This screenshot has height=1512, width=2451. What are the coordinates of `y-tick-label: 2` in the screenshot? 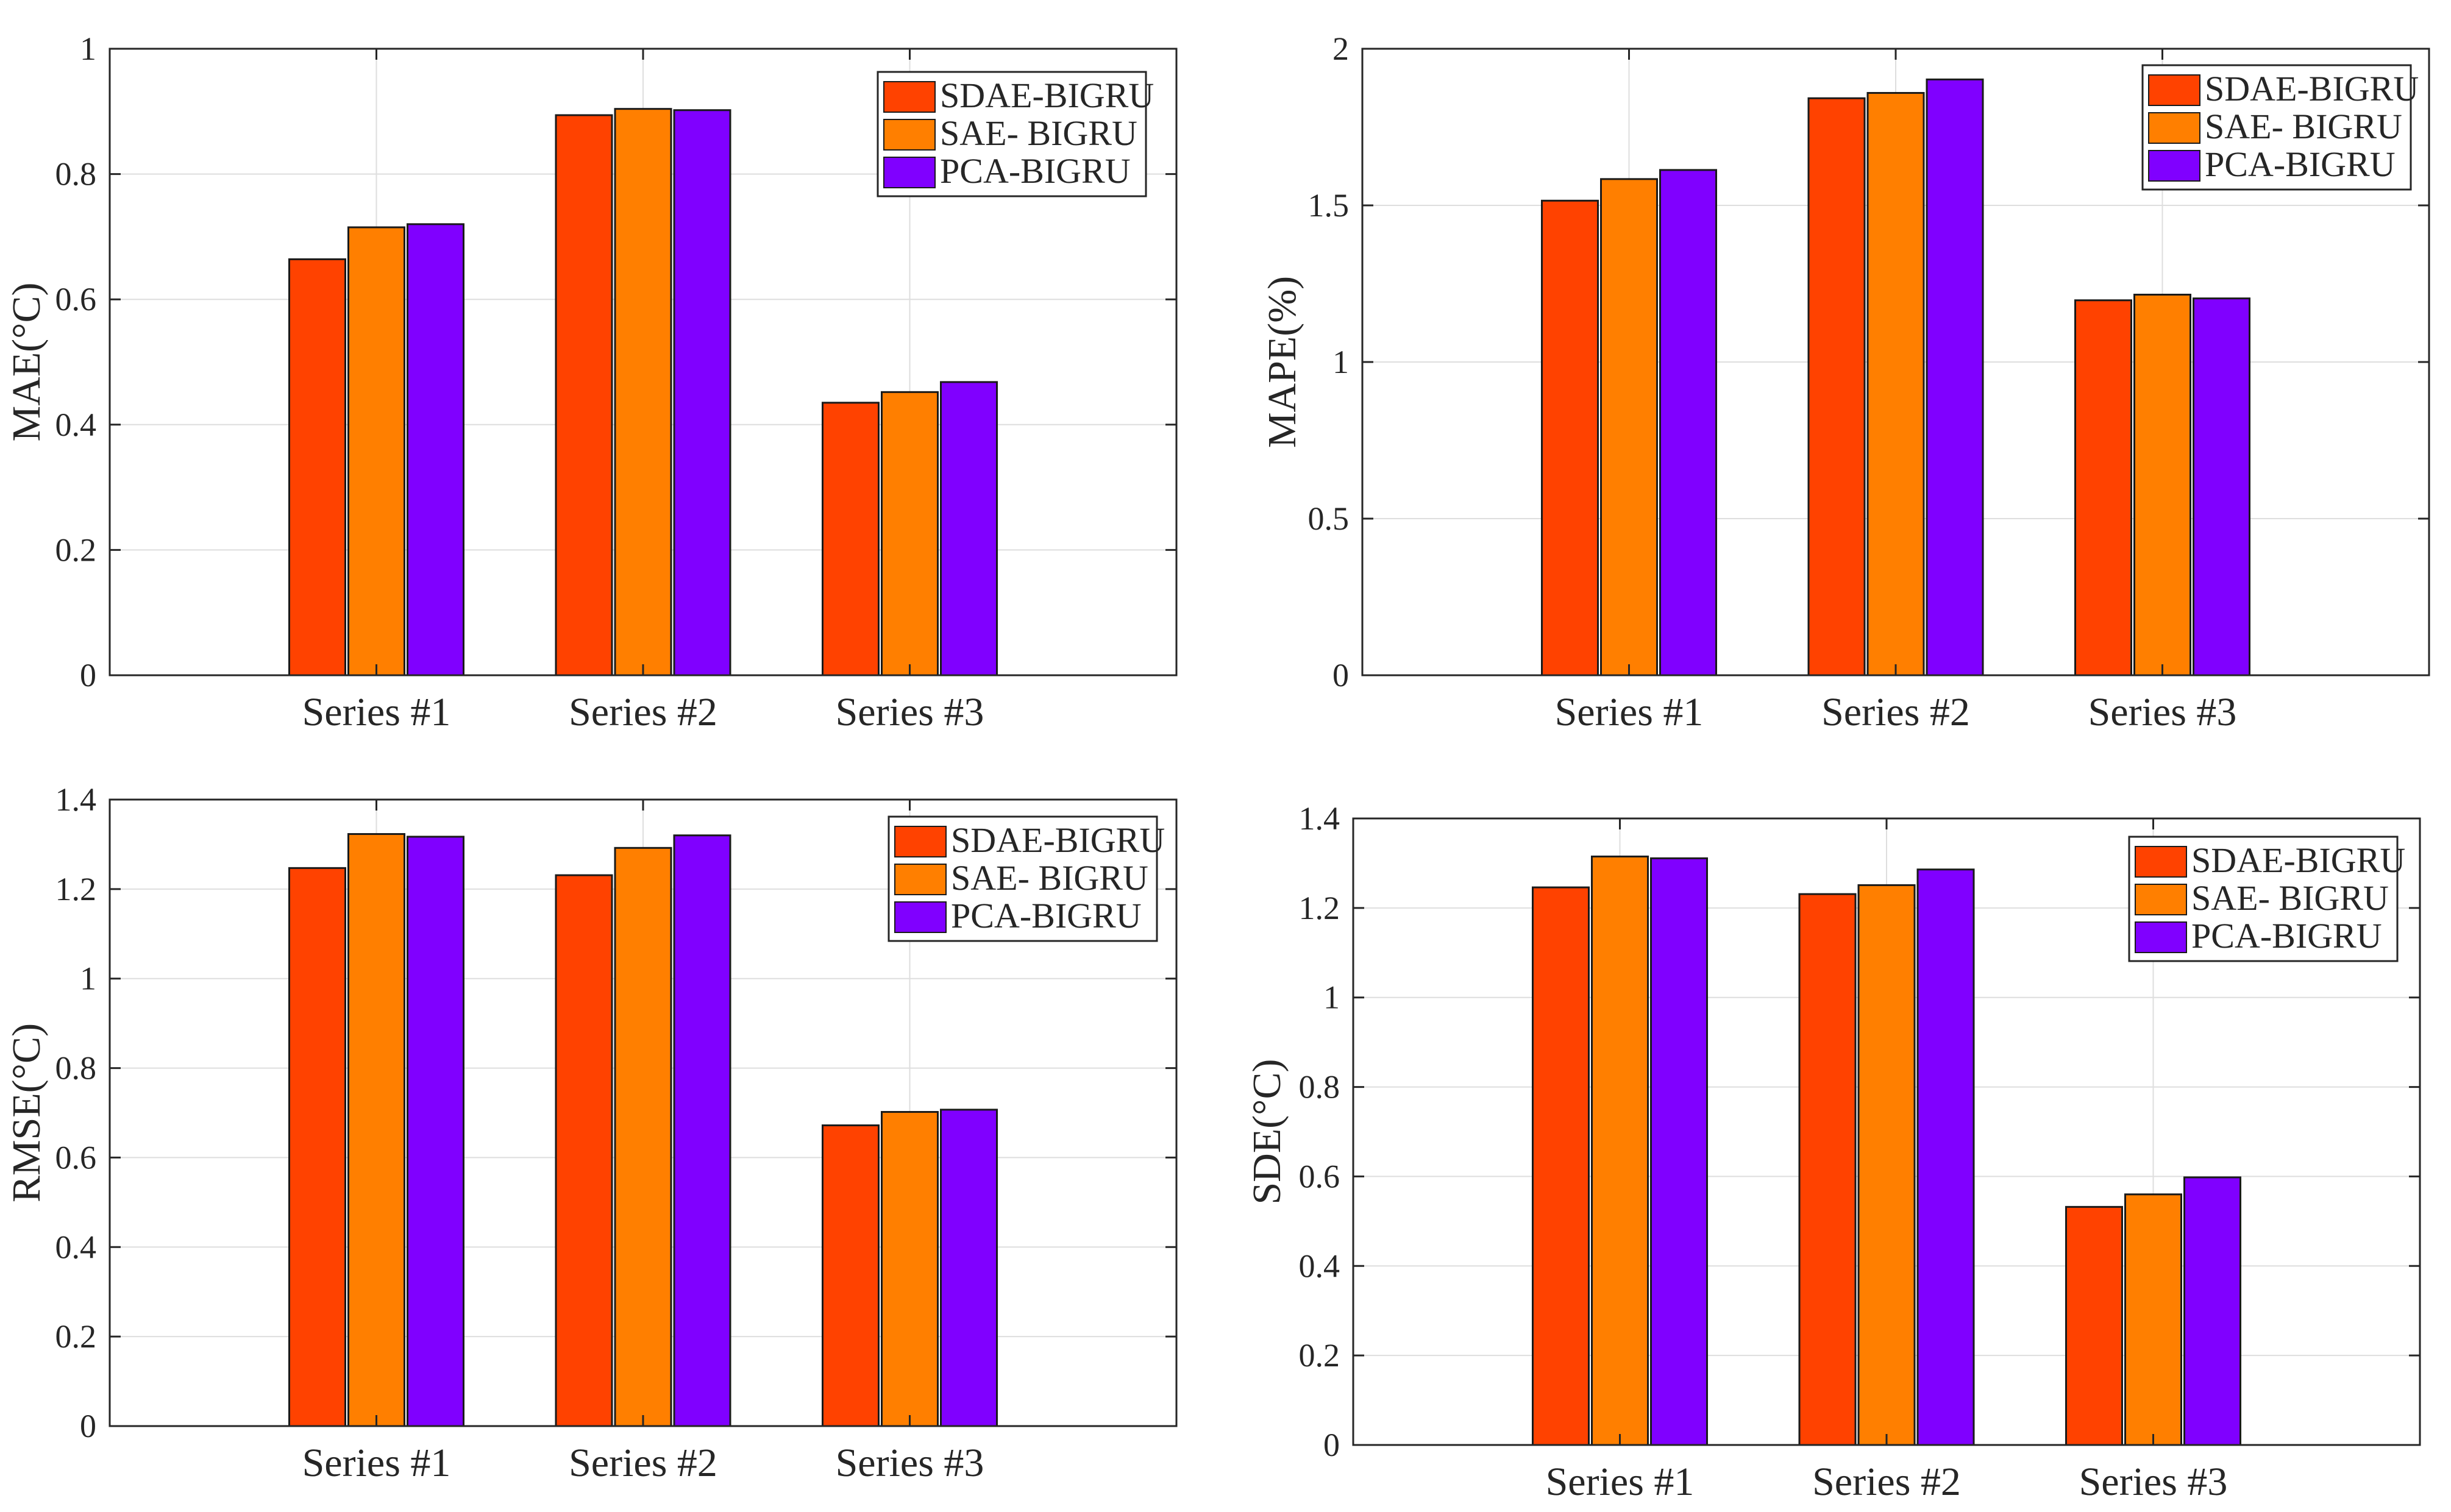 It's located at (1340, 48).